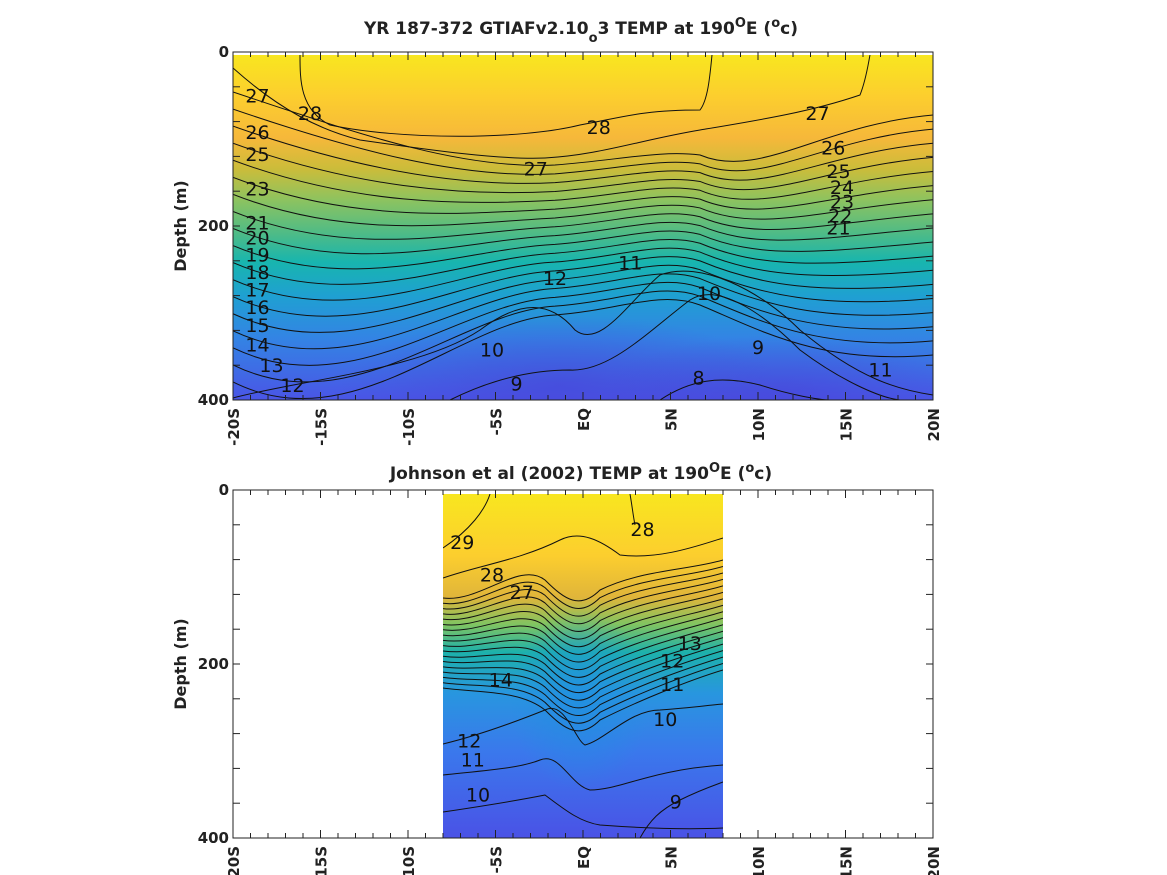  I want to click on contour-label: 8, so click(698, 378).